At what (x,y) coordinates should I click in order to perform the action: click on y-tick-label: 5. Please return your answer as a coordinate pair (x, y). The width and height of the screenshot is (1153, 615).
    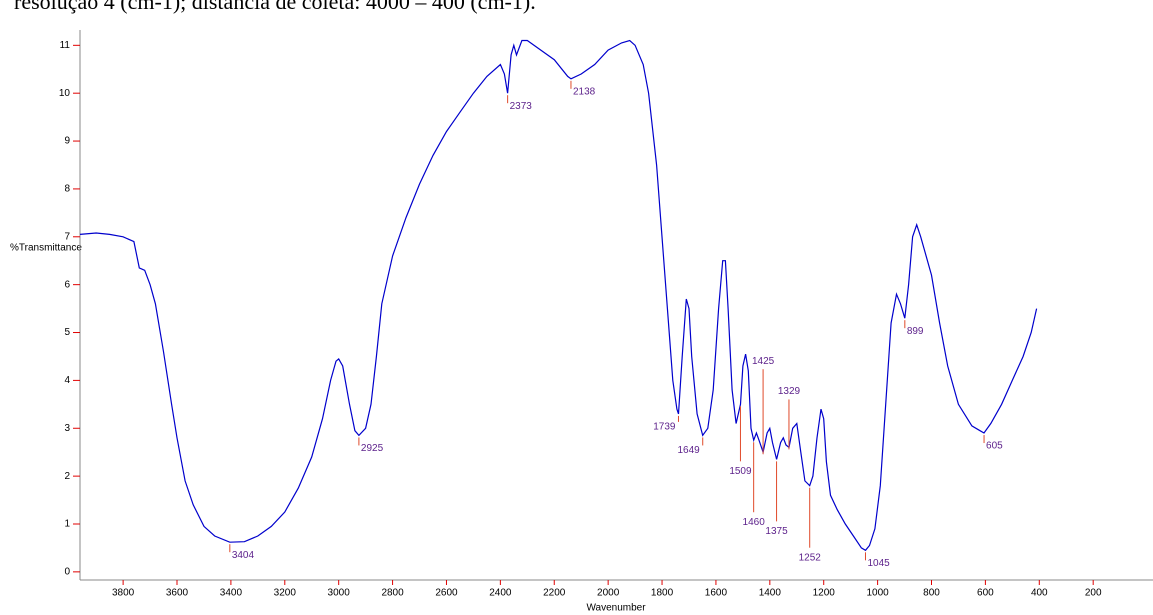
    Looking at the image, I should click on (67, 332).